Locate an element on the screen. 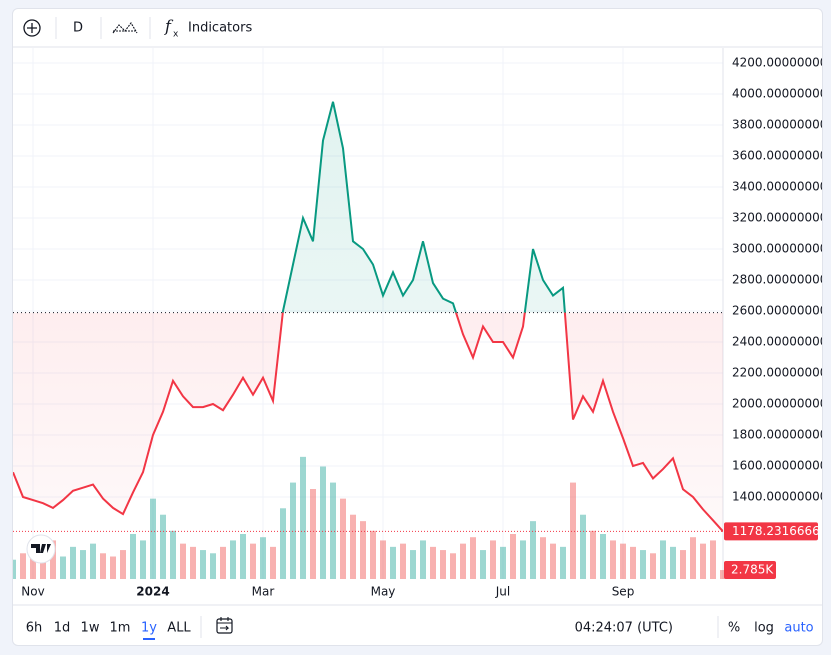 The image size is (831, 655). x-tick-label: Mar is located at coordinates (263, 592).